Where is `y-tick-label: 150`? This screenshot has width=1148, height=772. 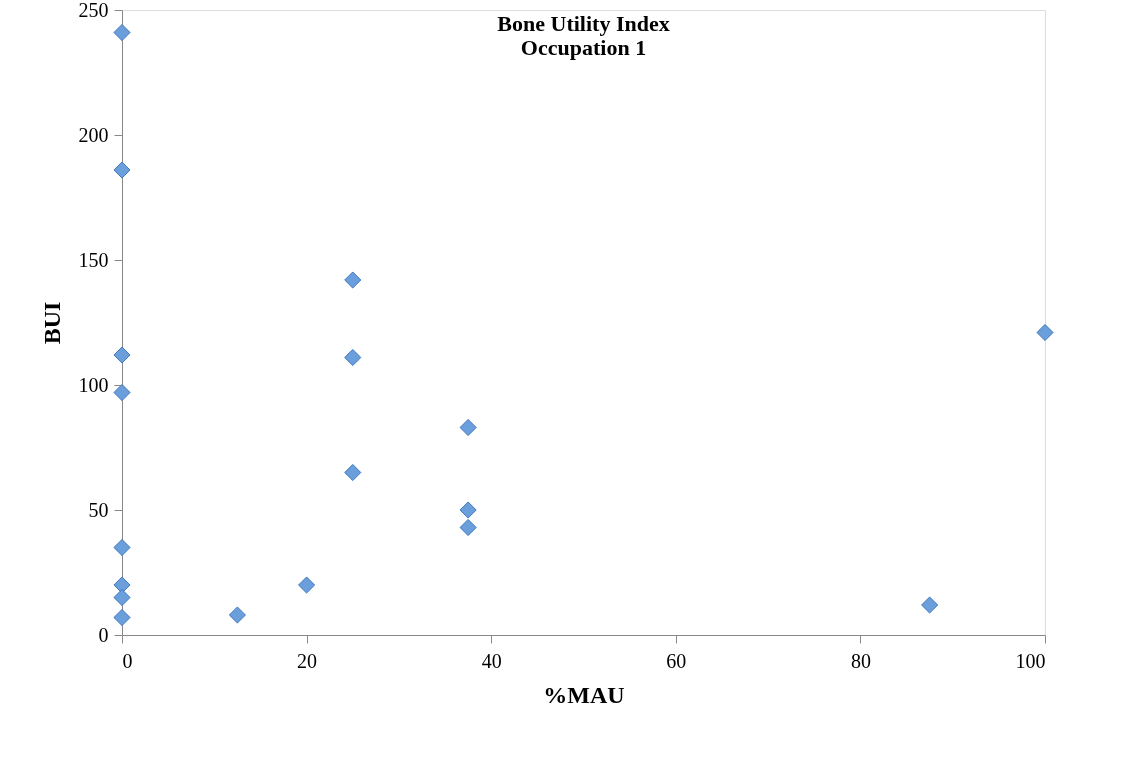 y-tick-label: 150 is located at coordinates (93, 259).